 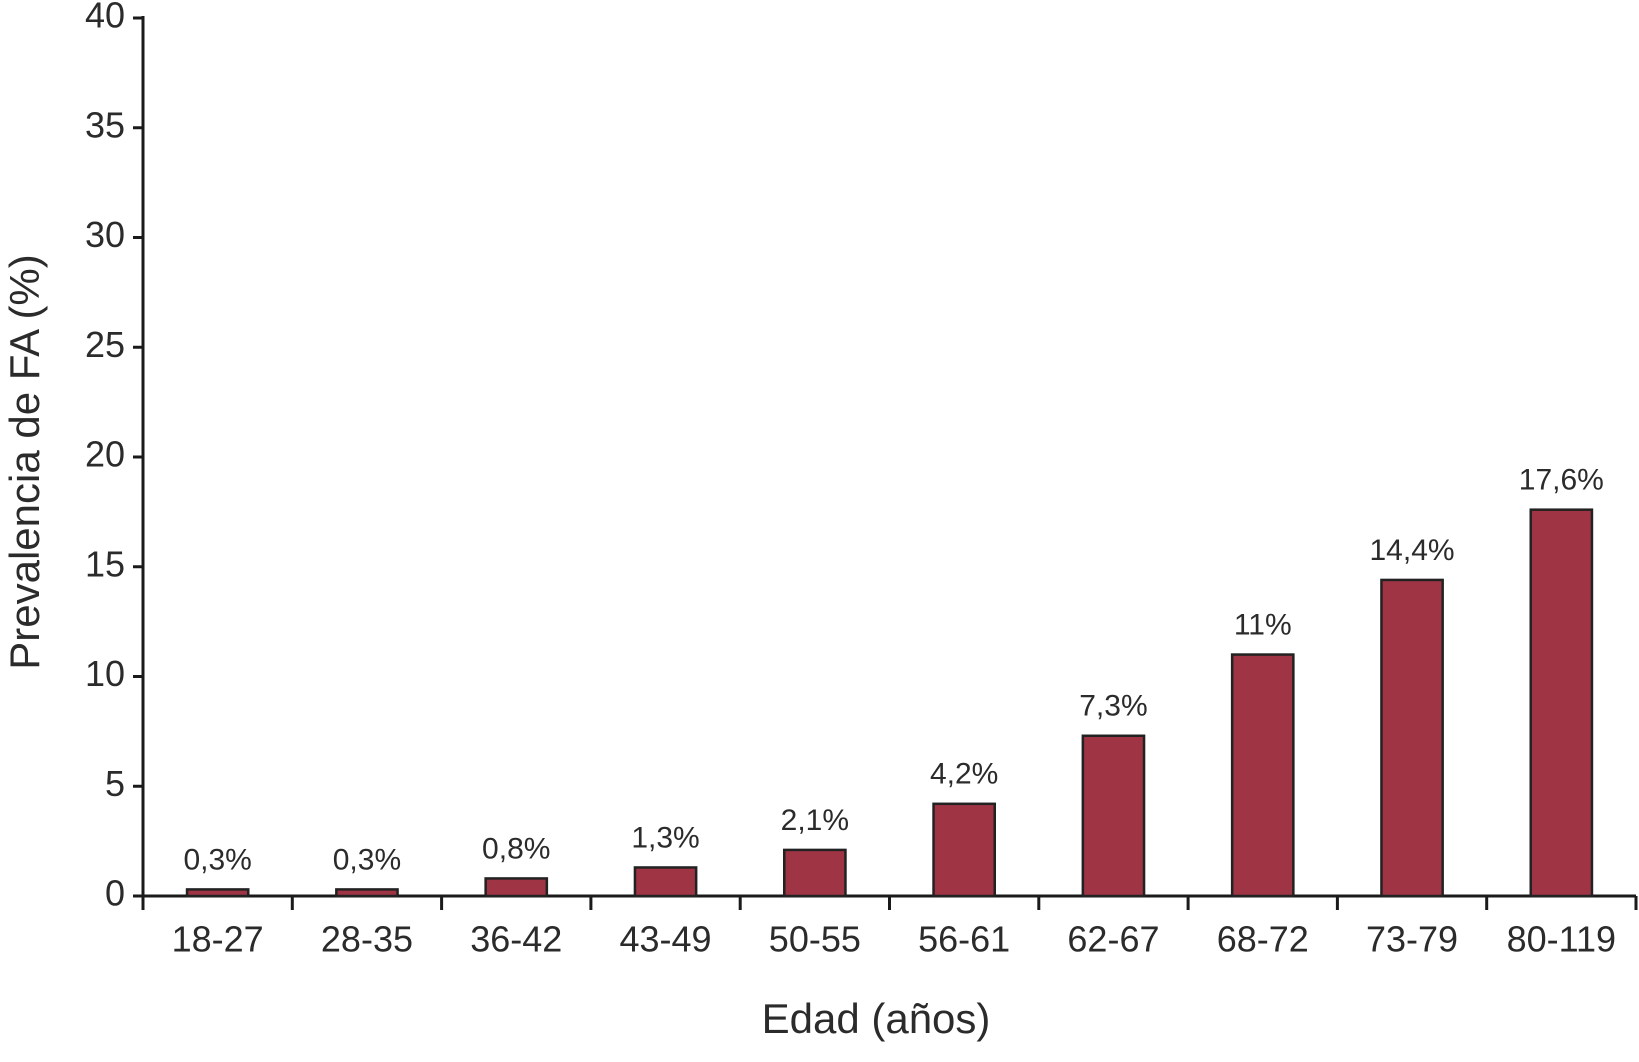 I want to click on value-label: 7,3%, so click(x=1113, y=706).